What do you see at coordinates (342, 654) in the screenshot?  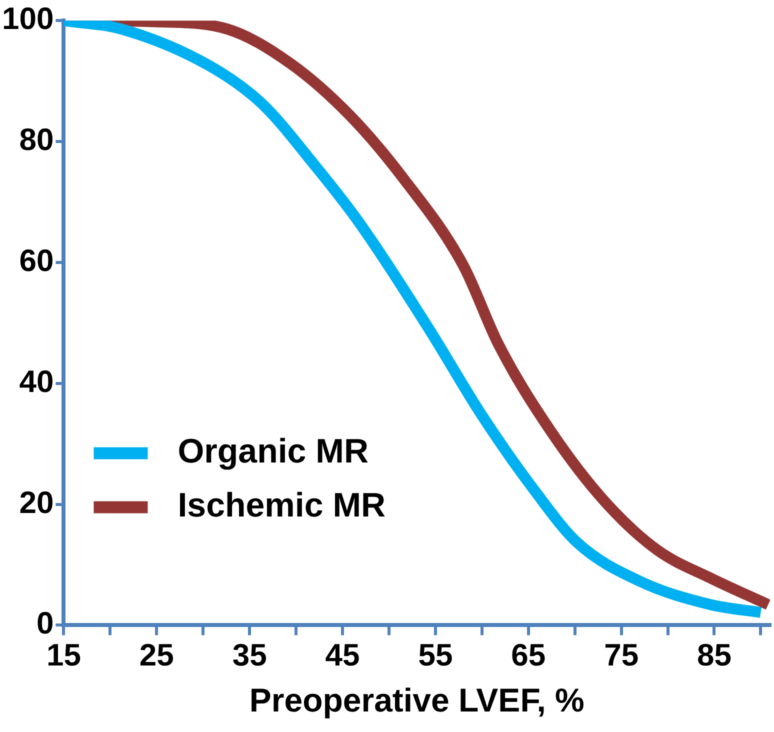 I see `x-tick-label: 45` at bounding box center [342, 654].